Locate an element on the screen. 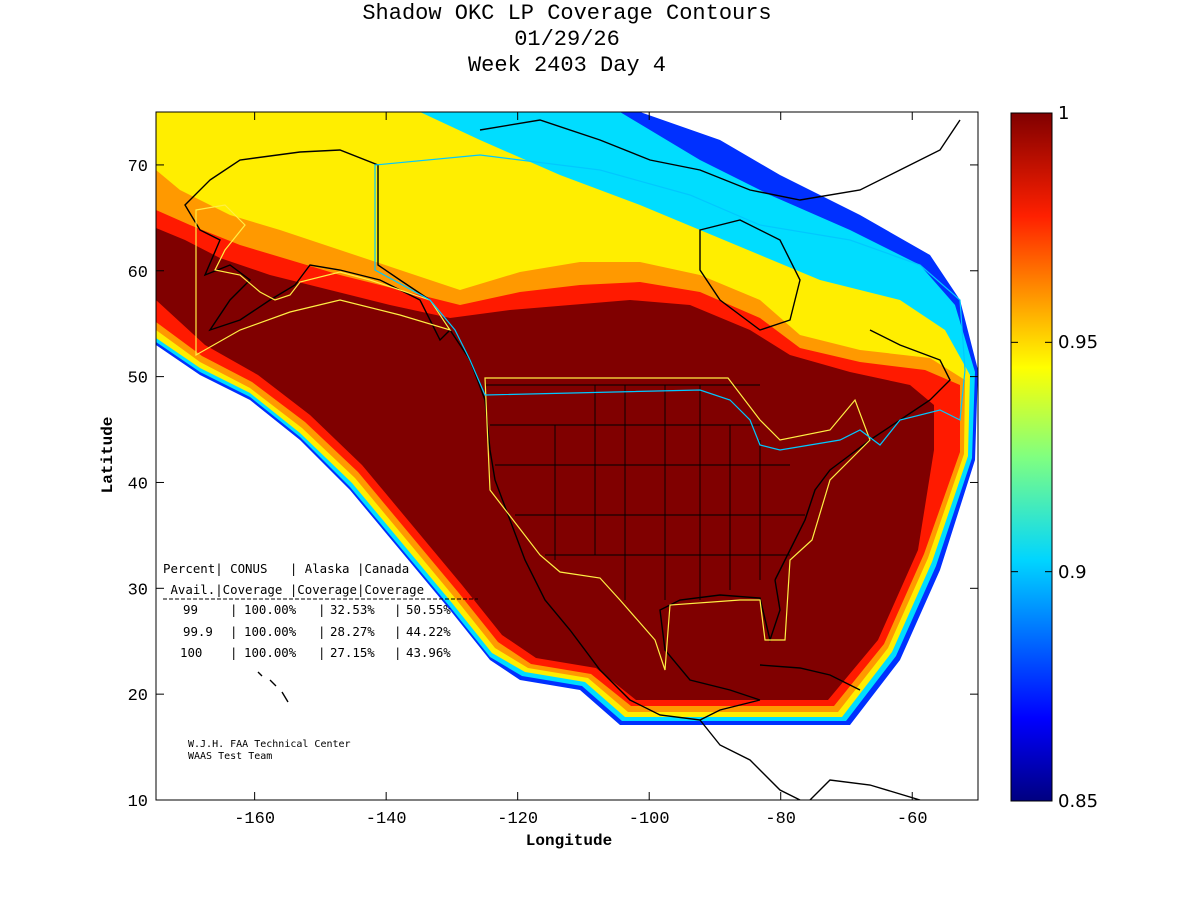 Image resolution: width=1200 pixels, height=900 pixels. row-canada: 50.55% is located at coordinates (428, 609).